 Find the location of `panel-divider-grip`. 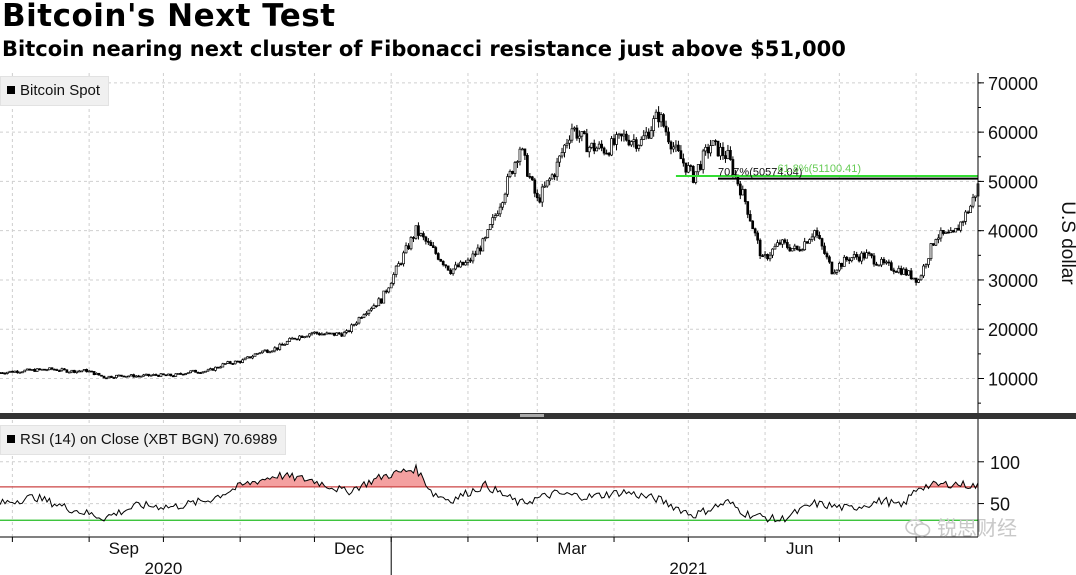

panel-divider-grip is located at coordinates (532, 415).